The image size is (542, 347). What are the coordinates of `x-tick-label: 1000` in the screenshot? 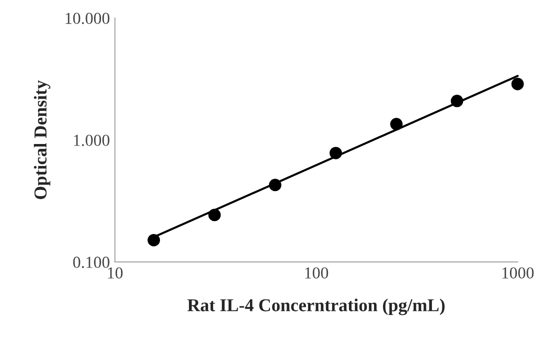 It's located at (518, 273).